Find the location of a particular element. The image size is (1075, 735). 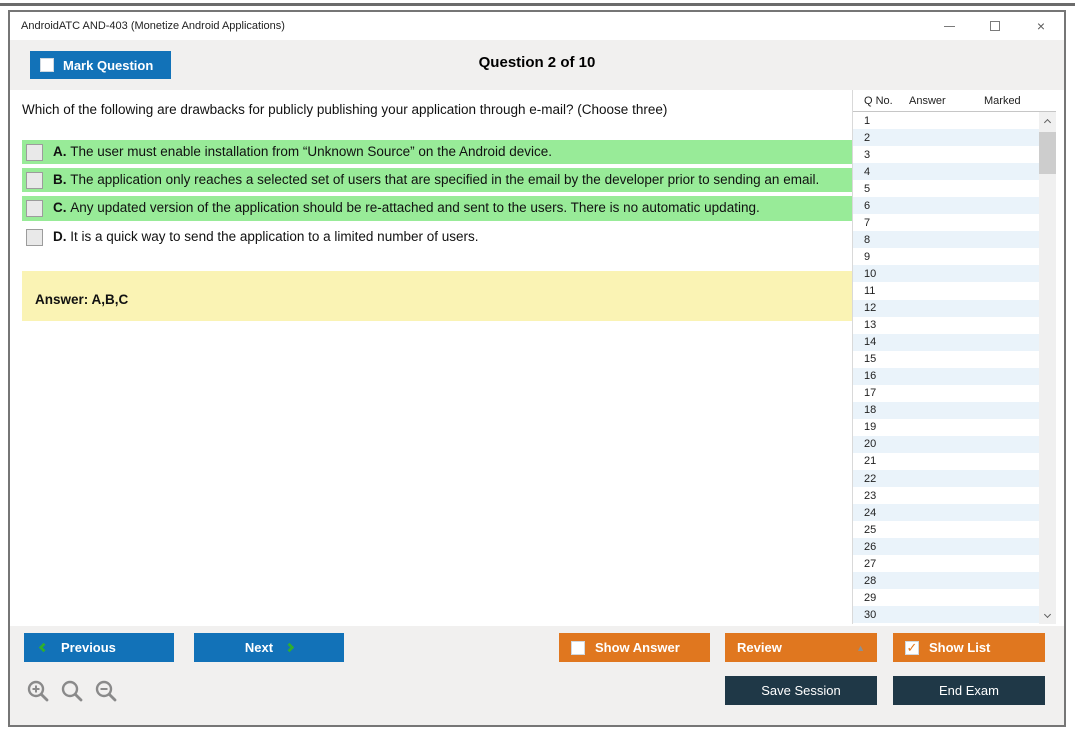

question-list-row: 10 is located at coordinates (946, 274).